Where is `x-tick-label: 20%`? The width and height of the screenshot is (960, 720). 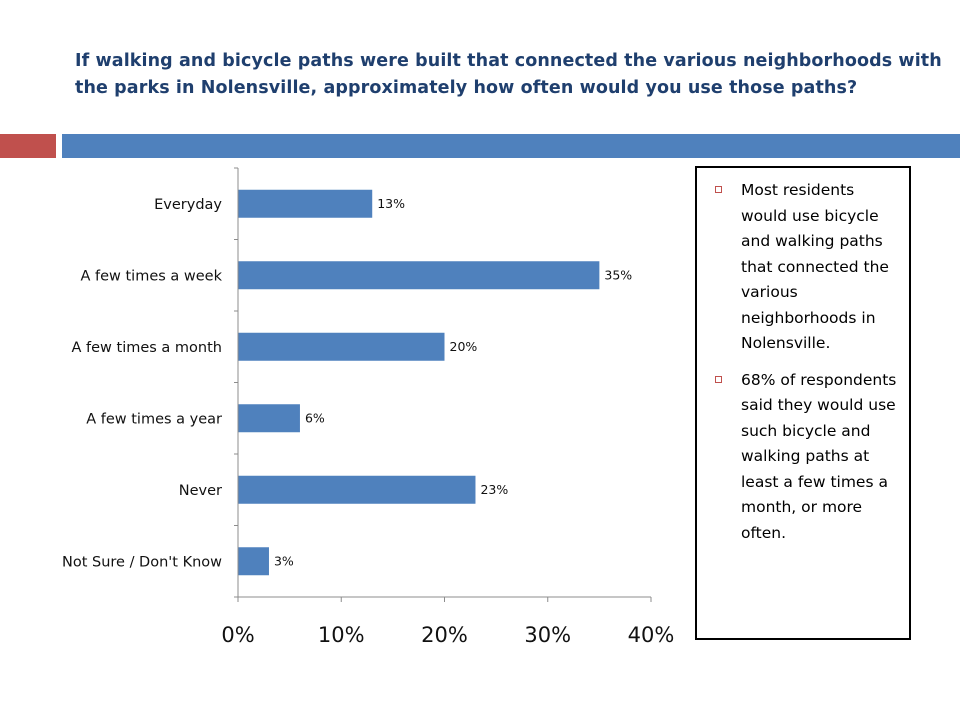
x-tick-label: 20% is located at coordinates (444, 635).